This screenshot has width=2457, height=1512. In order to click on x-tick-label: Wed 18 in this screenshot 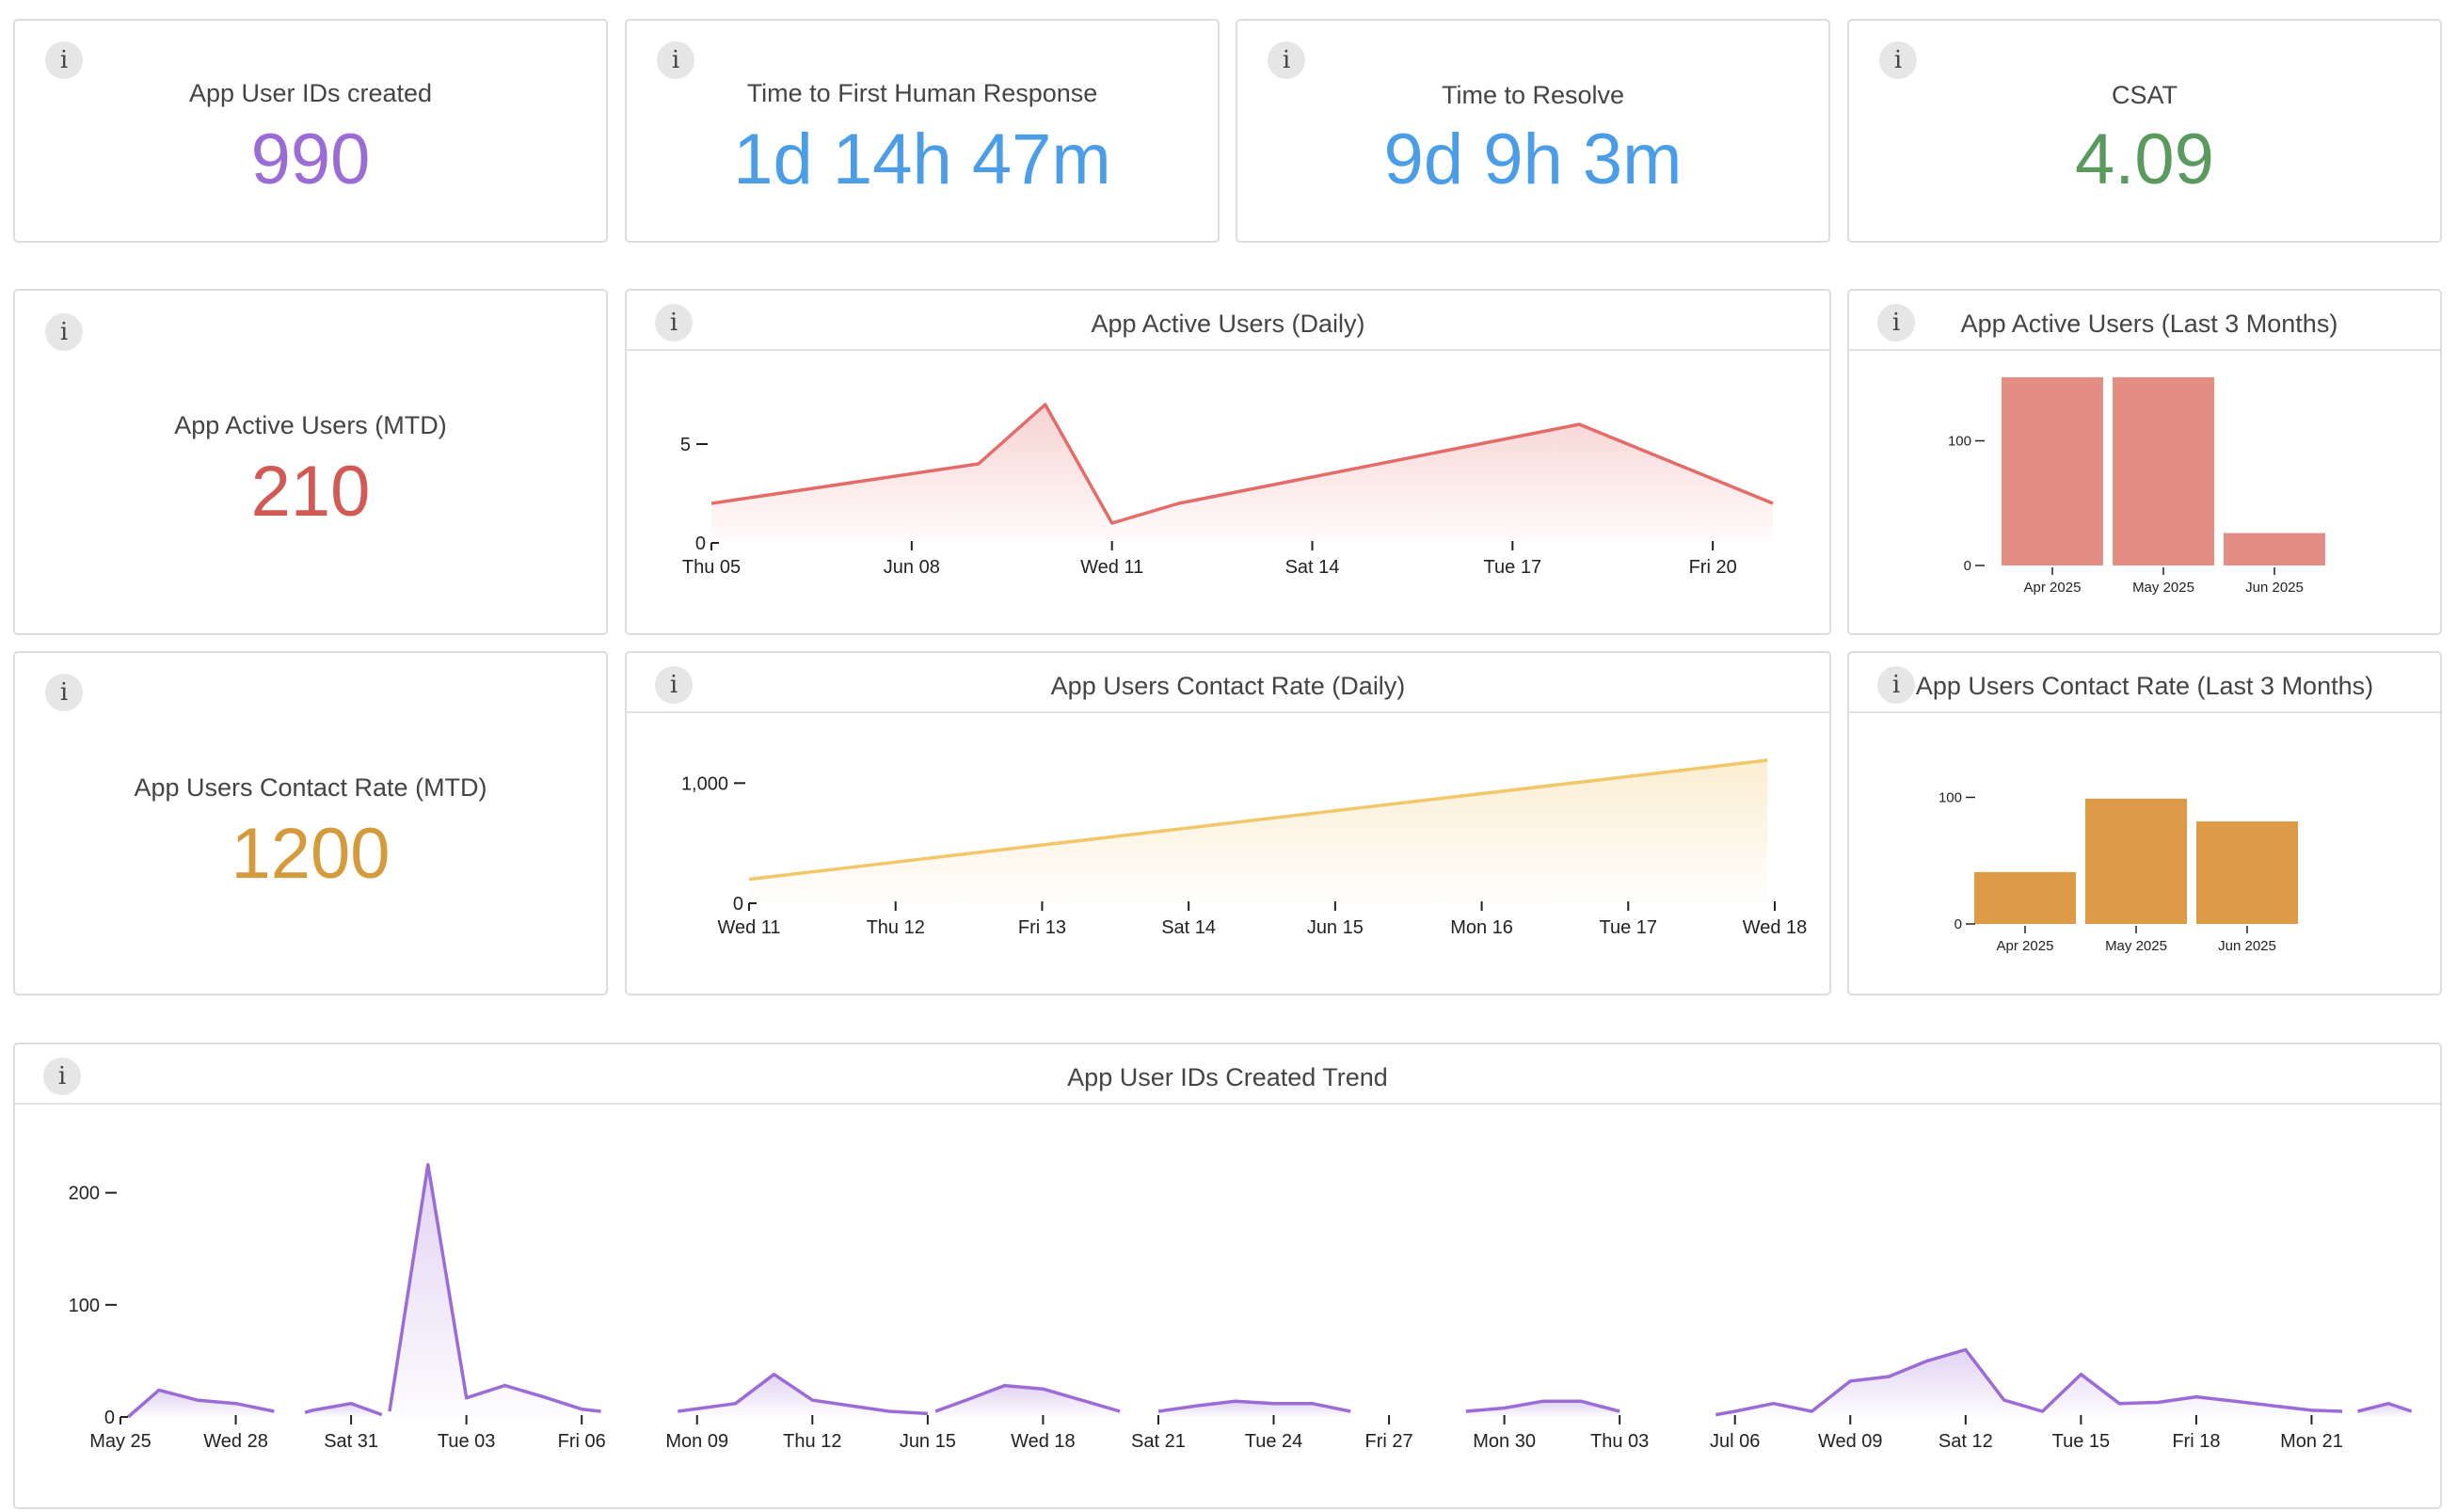, I will do `click(1775, 928)`.